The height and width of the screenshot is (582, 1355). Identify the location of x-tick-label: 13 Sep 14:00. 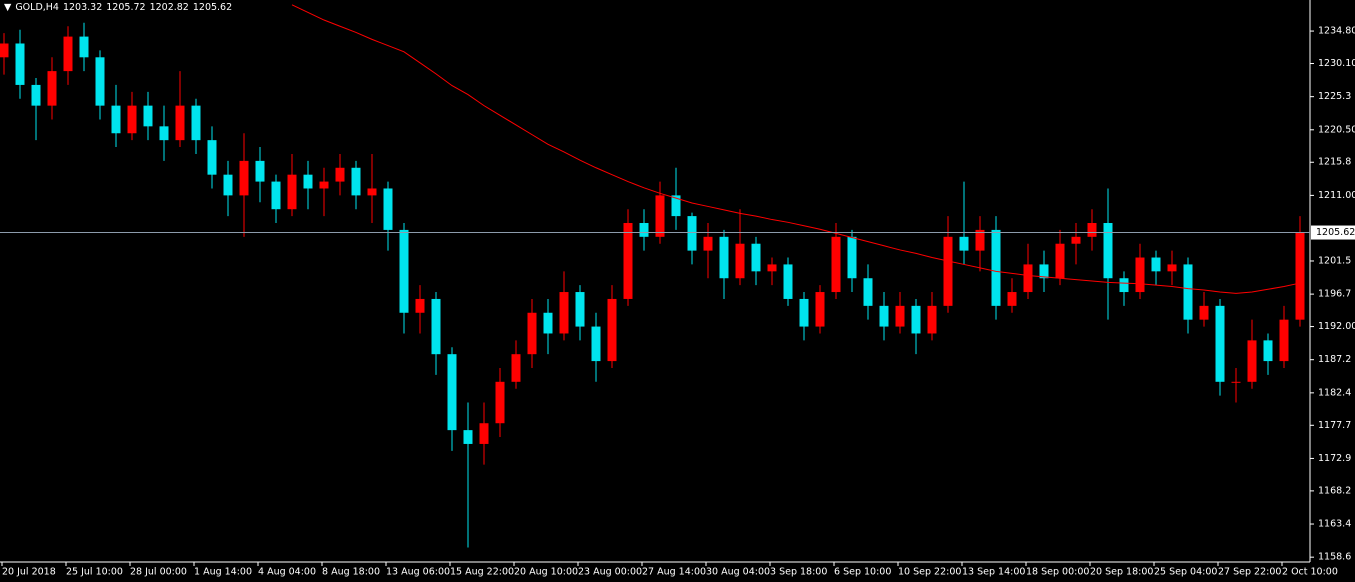
(993, 572).